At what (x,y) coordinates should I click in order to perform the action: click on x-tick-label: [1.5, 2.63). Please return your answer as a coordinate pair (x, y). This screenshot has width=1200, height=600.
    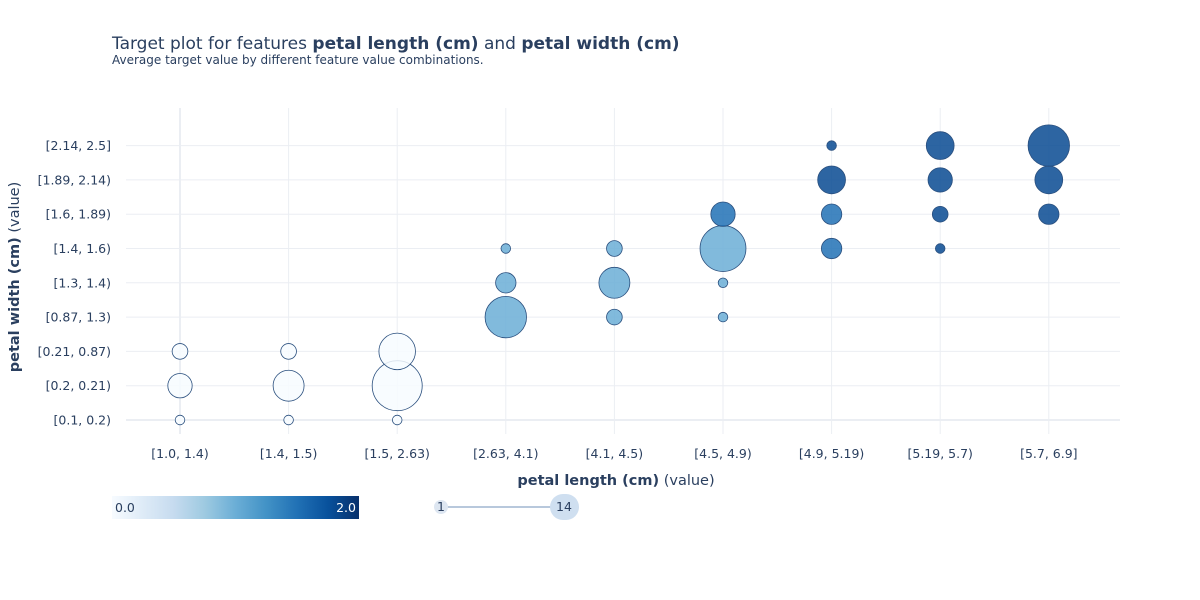
    Looking at the image, I should click on (396, 453).